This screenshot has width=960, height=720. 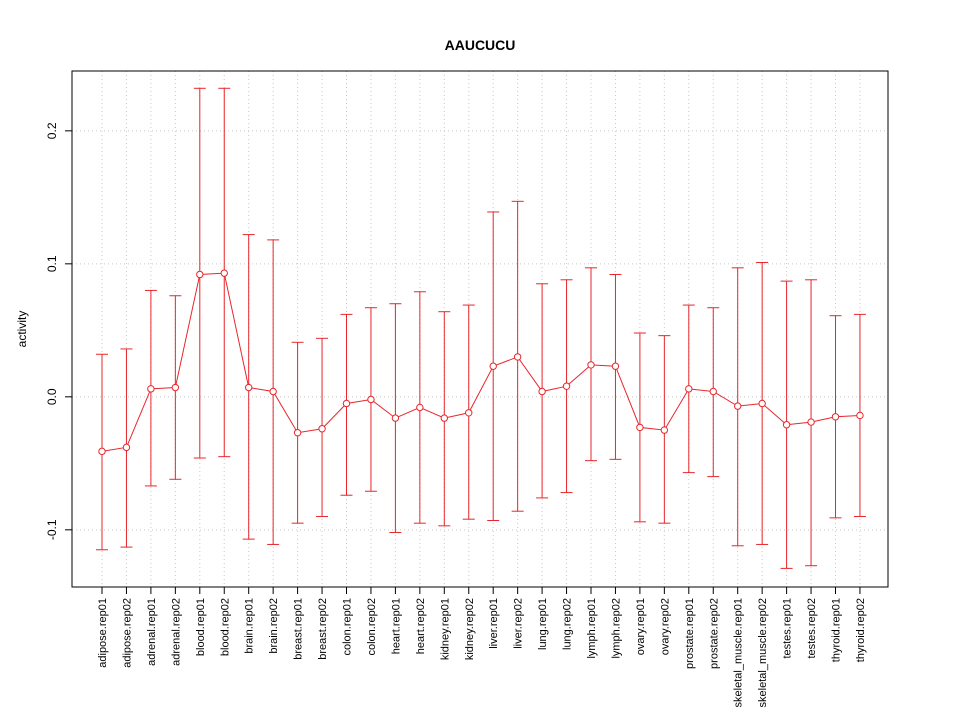 What do you see at coordinates (763, 652) in the screenshot?
I see `x-tick-label: skeletal_muscle.rep02` at bounding box center [763, 652].